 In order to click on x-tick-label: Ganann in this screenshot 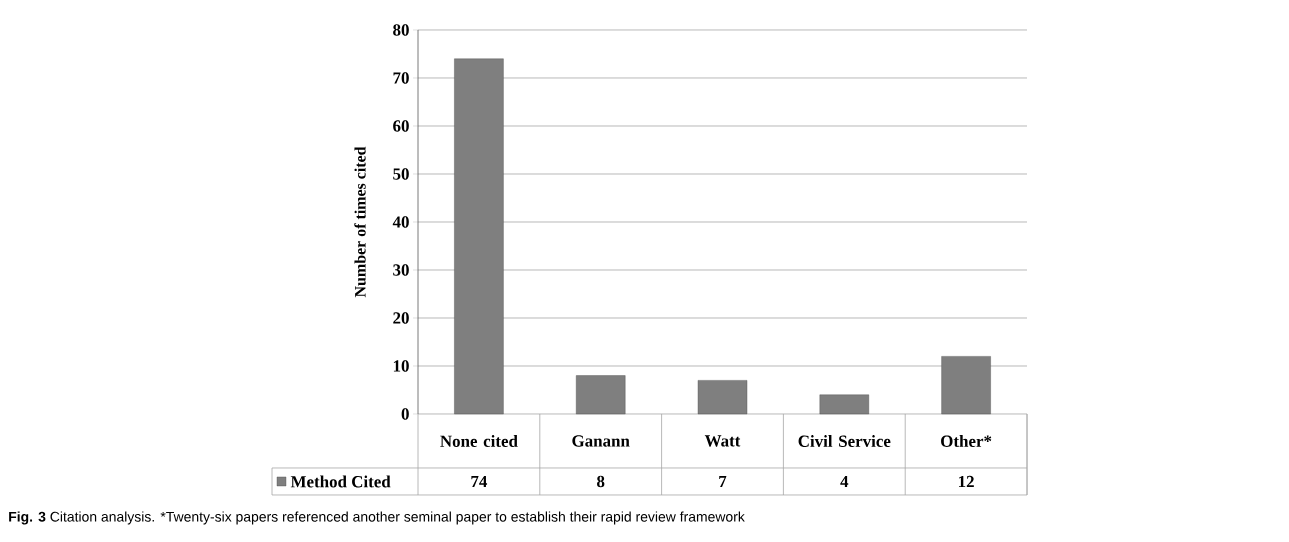, I will do `click(601, 441)`.